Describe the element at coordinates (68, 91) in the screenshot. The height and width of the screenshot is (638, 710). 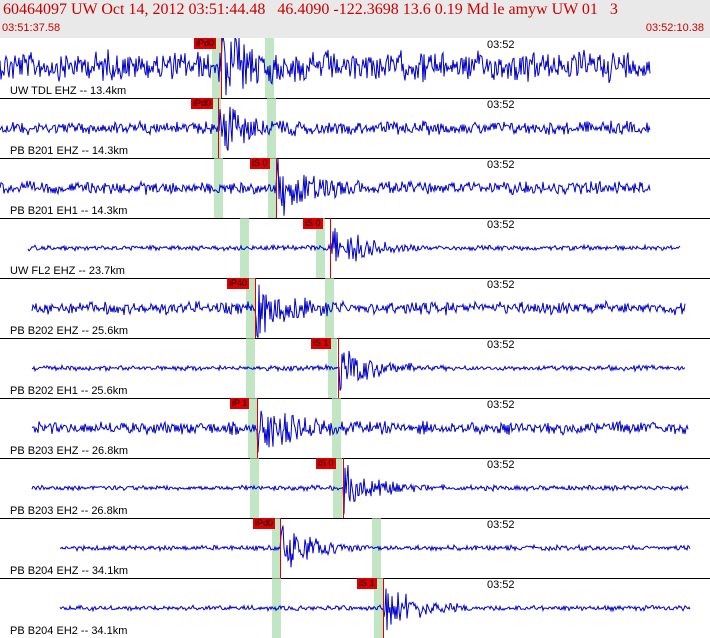
I see `channel-label: UW TDL EHZ -- 13.4km` at that location.